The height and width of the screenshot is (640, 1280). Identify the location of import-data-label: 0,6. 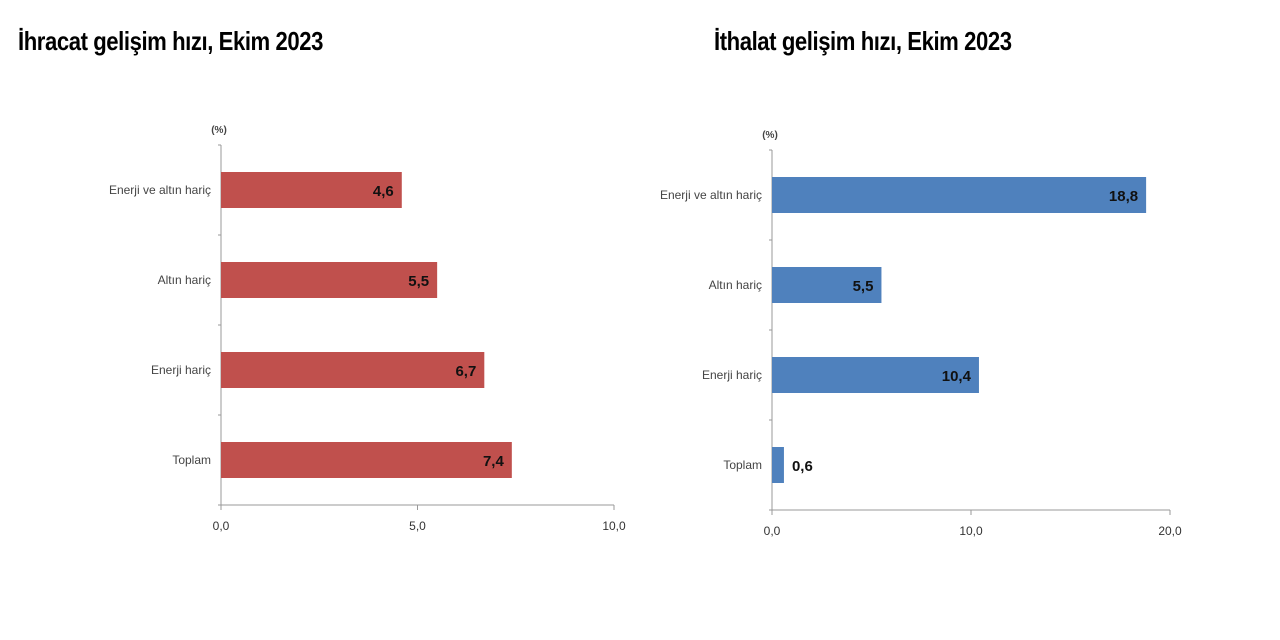
(802, 466).